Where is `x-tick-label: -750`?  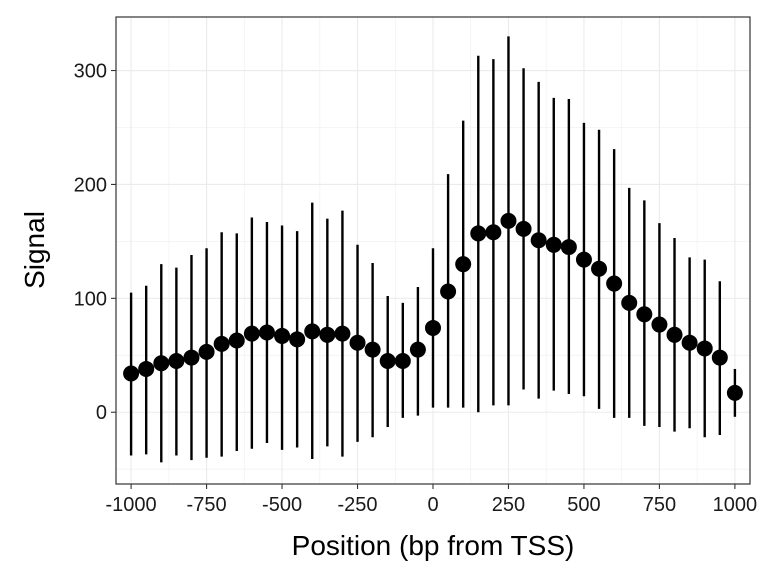
x-tick-label: -750 is located at coordinates (207, 505).